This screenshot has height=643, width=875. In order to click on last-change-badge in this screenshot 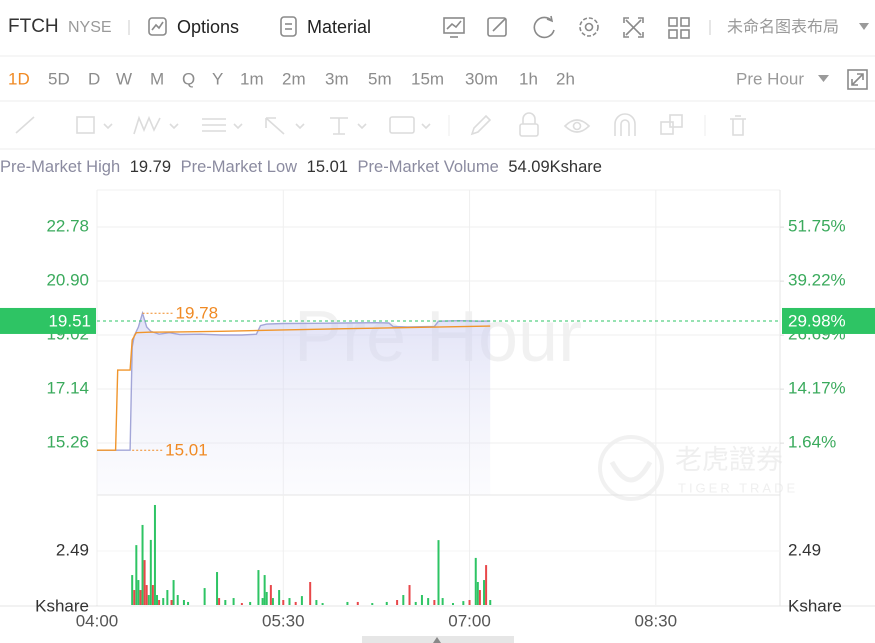, I will do `click(828, 320)`.